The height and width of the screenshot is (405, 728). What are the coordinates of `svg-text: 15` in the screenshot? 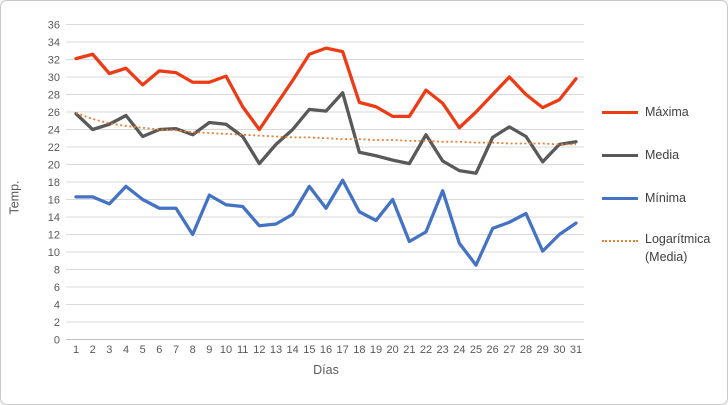 It's located at (309, 350).